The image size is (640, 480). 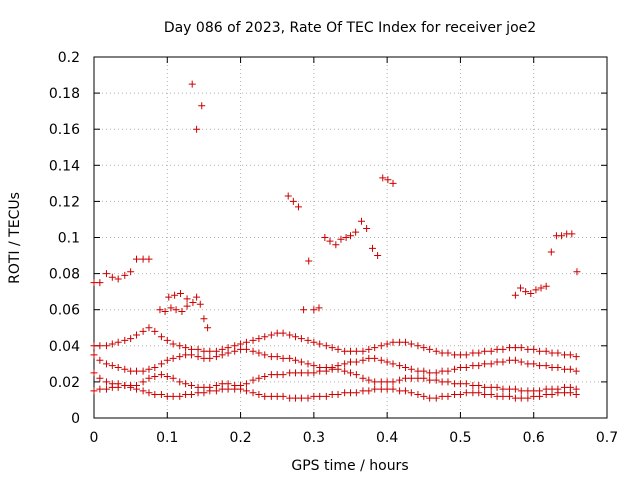 What do you see at coordinates (387, 438) in the screenshot?
I see `x-tick-label: 0.4` at bounding box center [387, 438].